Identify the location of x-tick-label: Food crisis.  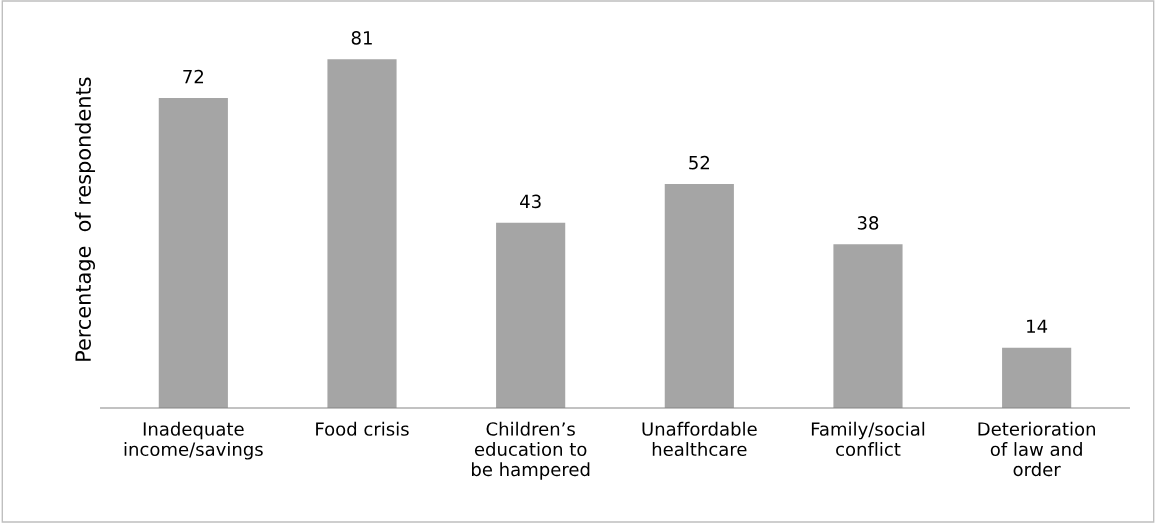
(362, 428).